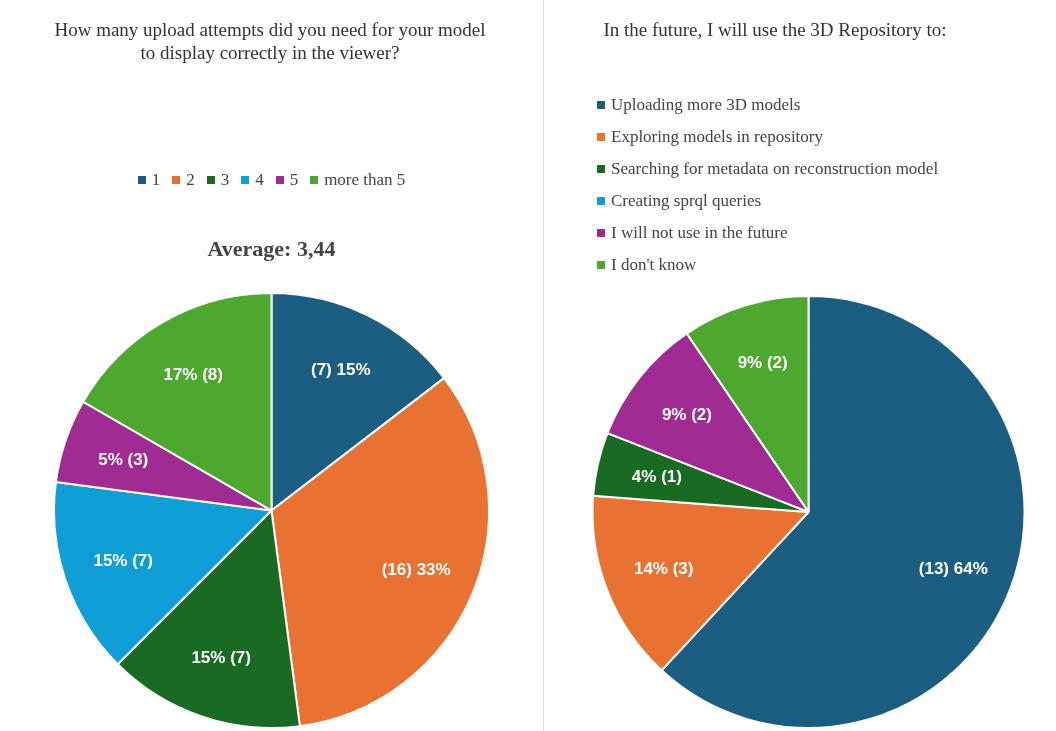  Describe the element at coordinates (341, 369) in the screenshot. I see `data-label: (7) 15%` at that location.